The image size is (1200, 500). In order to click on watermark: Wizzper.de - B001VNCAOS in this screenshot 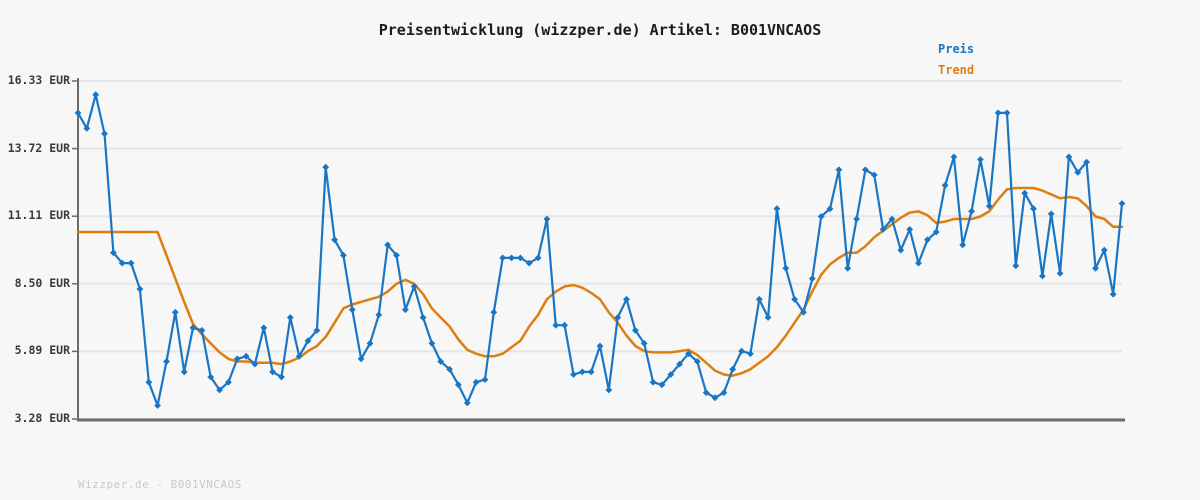, I will do `click(160, 484)`.